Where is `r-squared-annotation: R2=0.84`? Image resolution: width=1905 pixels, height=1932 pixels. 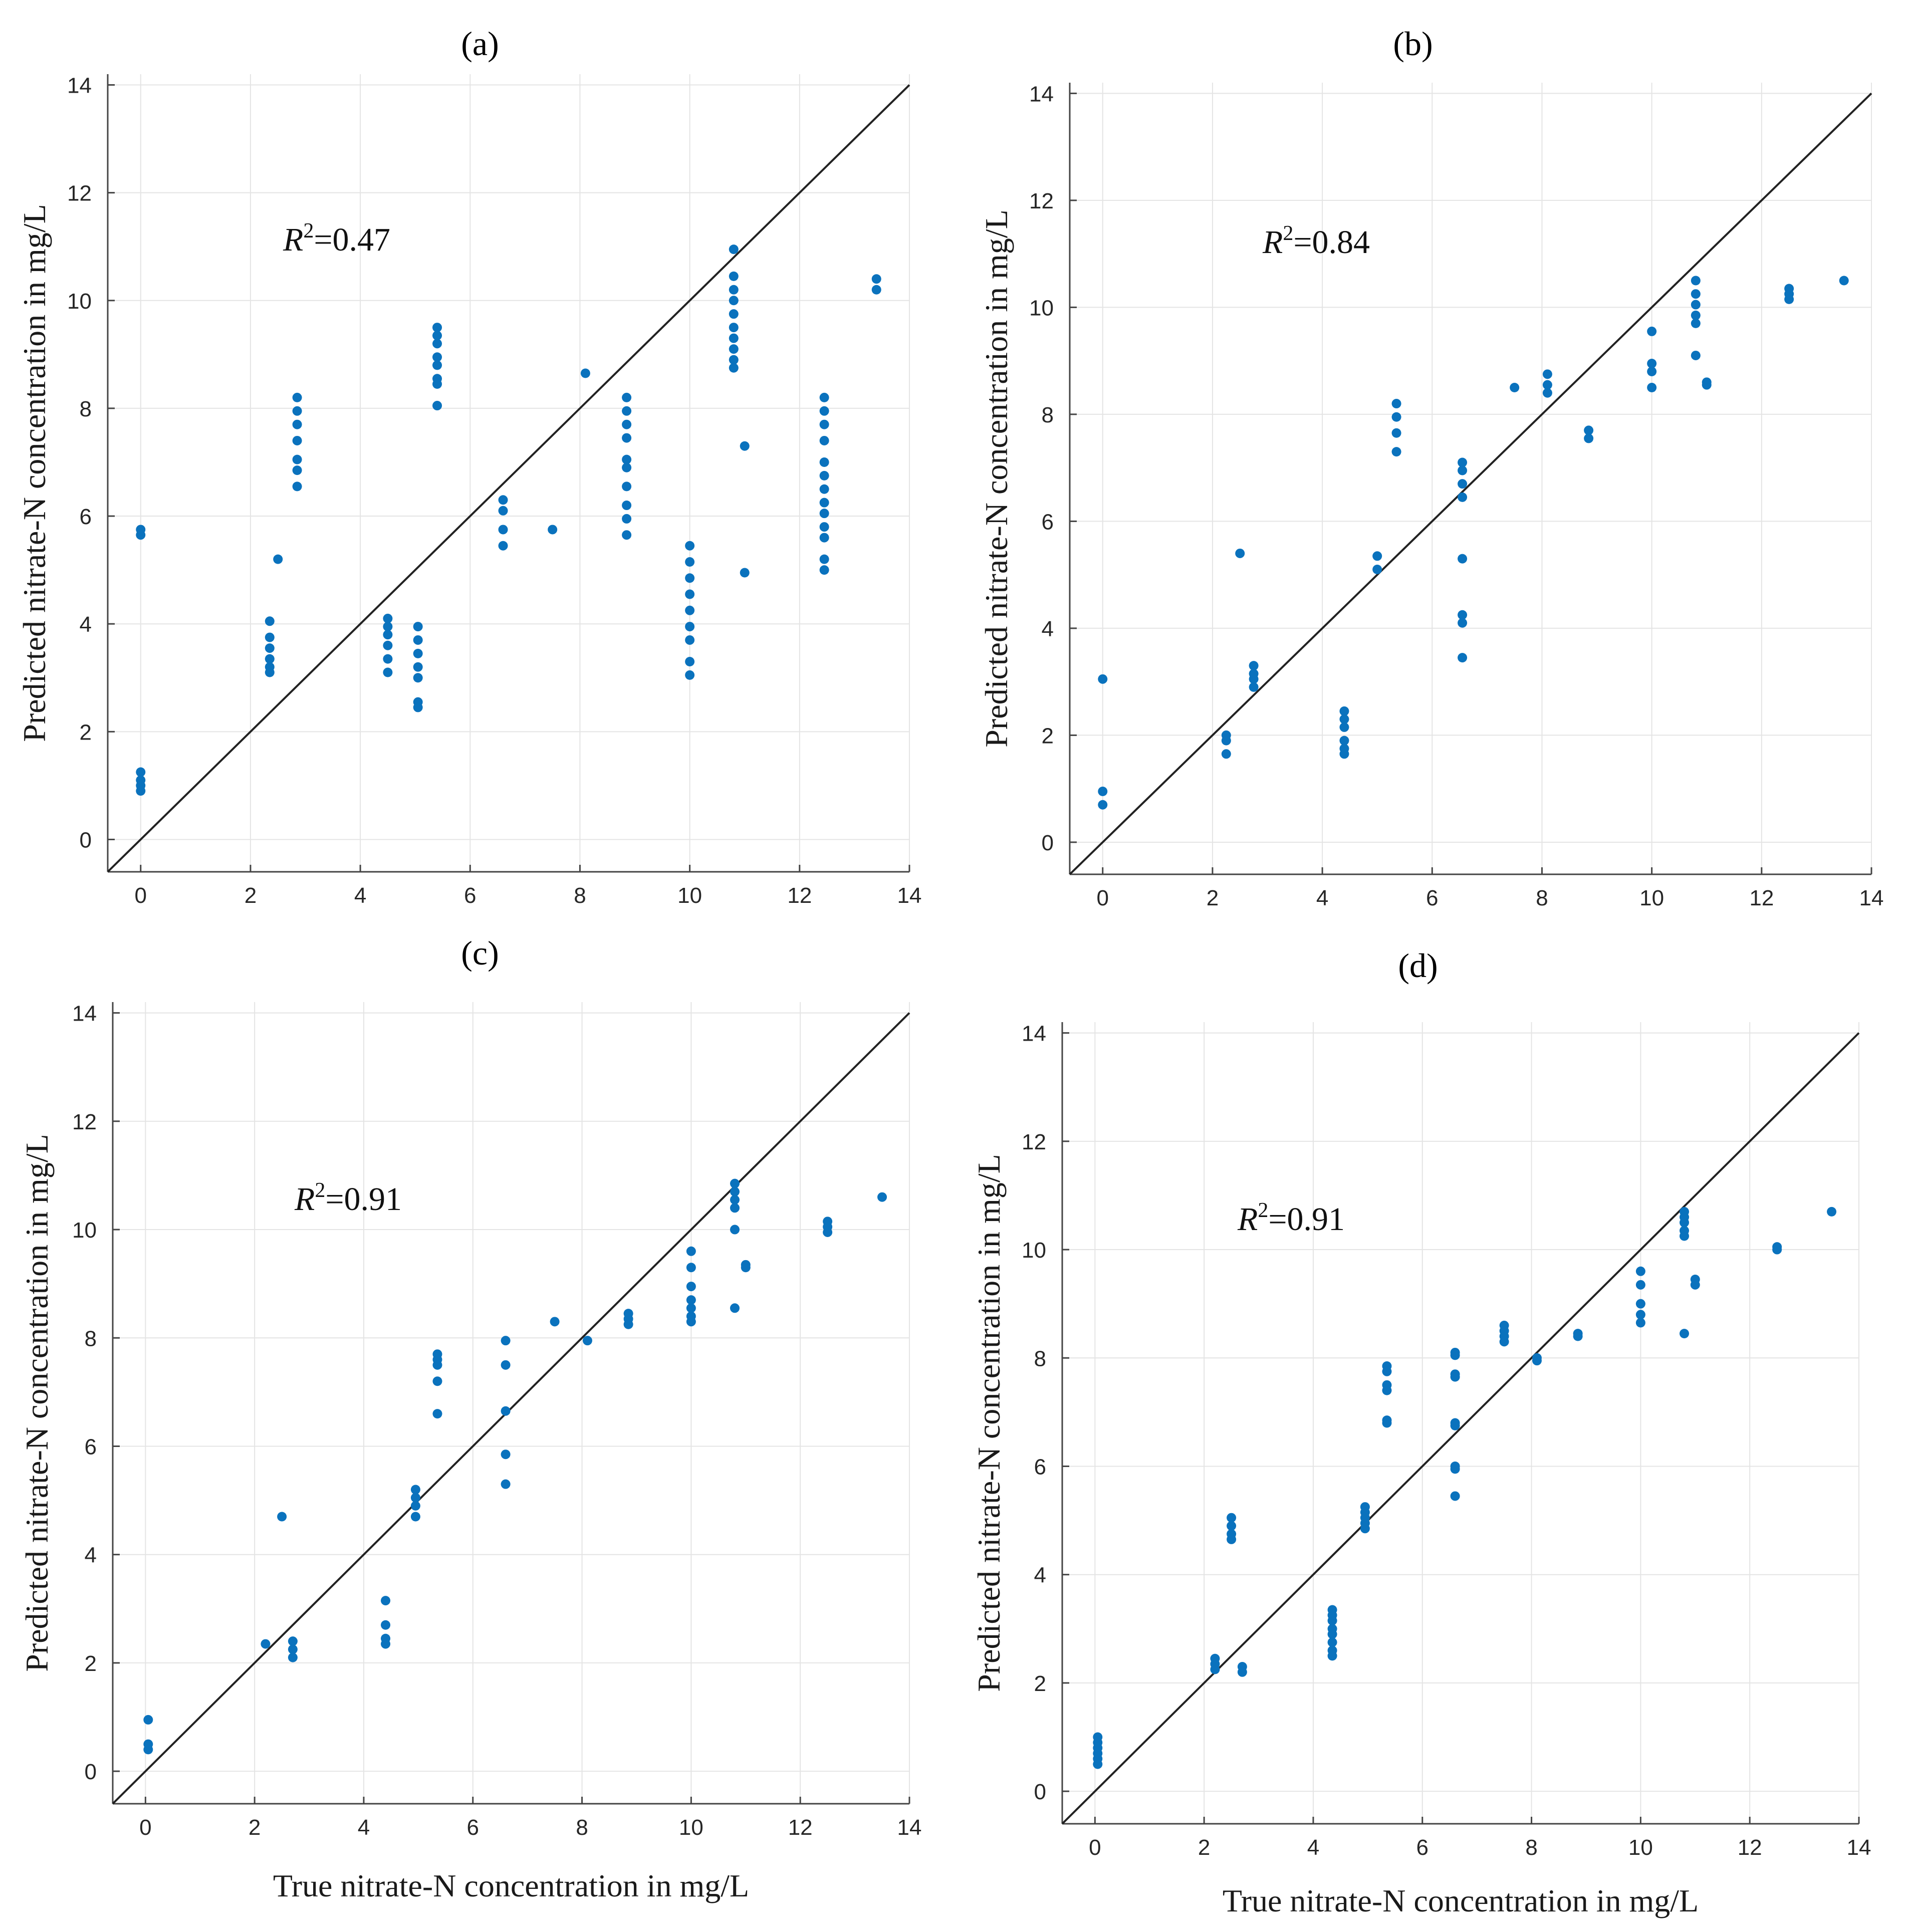 r-squared-annotation: R2=0.84 is located at coordinates (1316, 241).